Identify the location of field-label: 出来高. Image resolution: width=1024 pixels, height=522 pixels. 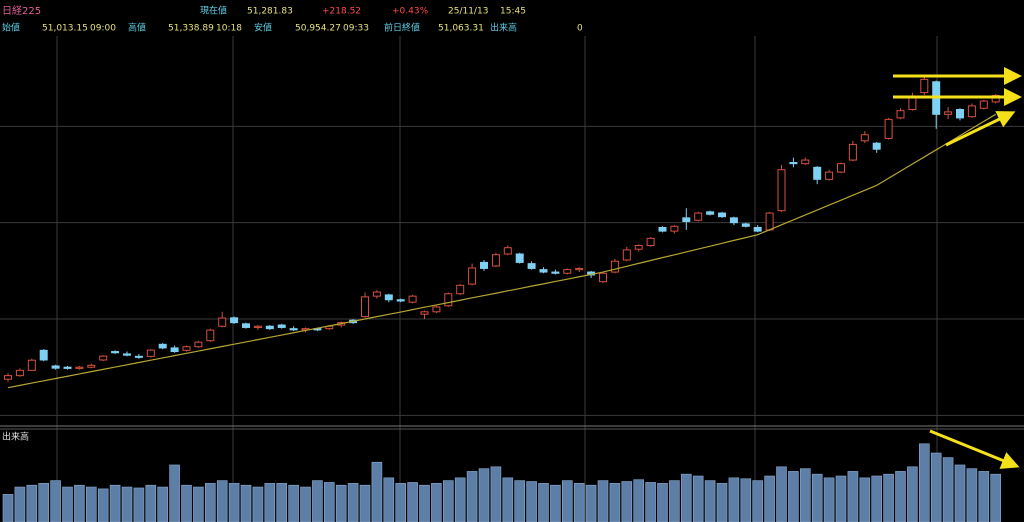
(503, 28).